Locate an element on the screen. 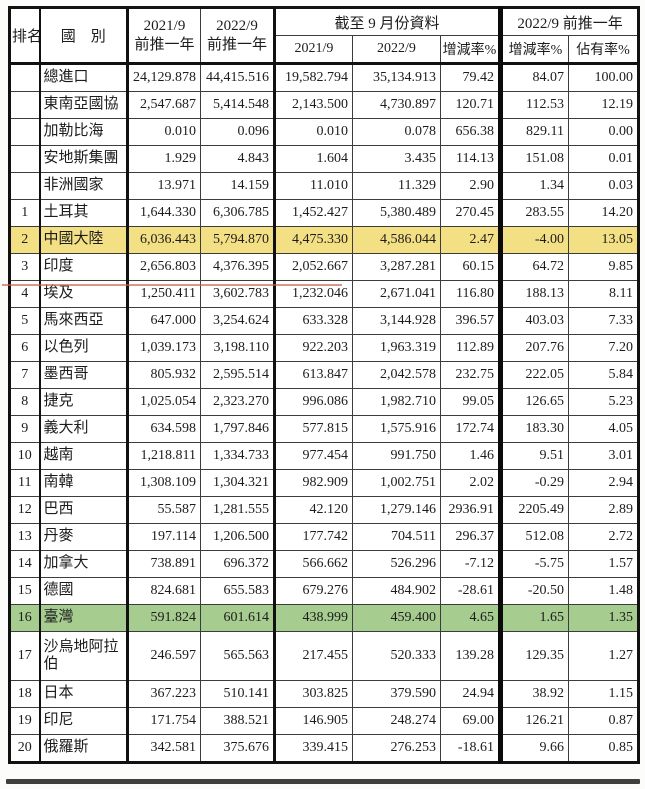 Image resolution: width=645 pixels, height=789 pixels. value-2021-prior-cell: 805.932 is located at coordinates (164, 375).